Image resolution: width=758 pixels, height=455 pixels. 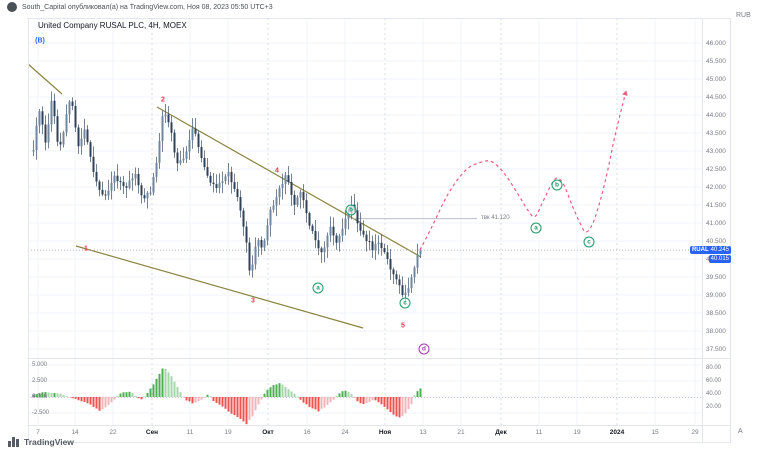 What do you see at coordinates (112, 25) in the screenshot?
I see `chart-title: United Company RUSAL PLC, 4H, MOEX` at bounding box center [112, 25].